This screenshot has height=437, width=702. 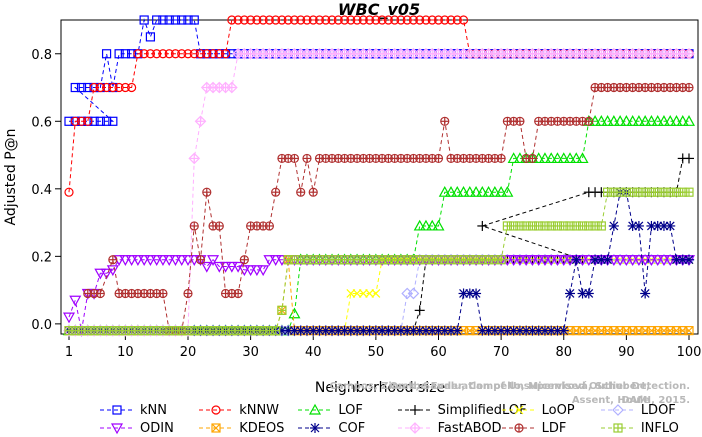 I want to click on legend-label: LoOP, so click(x=558, y=410).